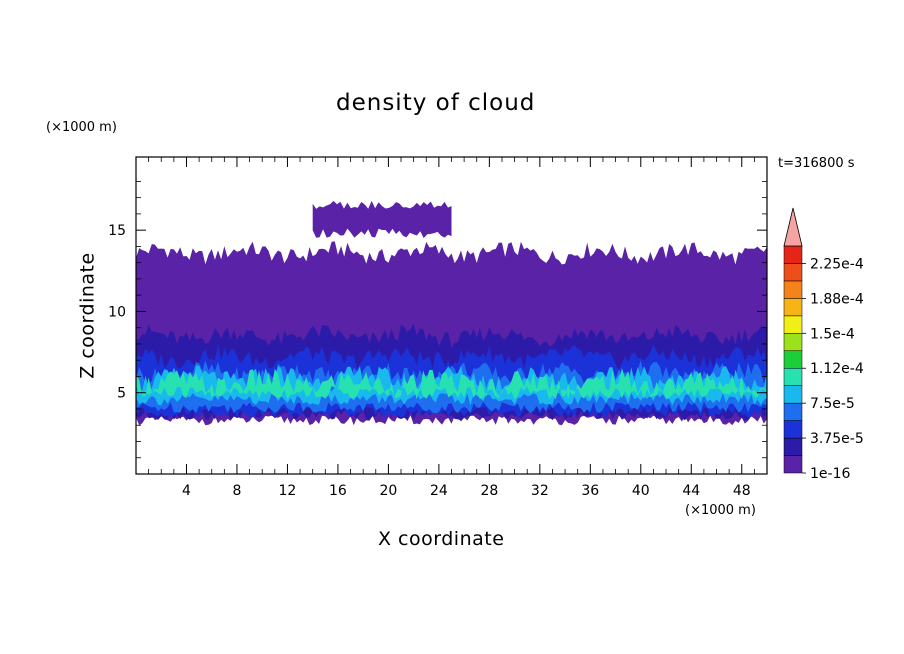 This screenshot has height=654, width=904. Describe the element at coordinates (816, 163) in the screenshot. I see `time-label: t=316800 s` at that location.